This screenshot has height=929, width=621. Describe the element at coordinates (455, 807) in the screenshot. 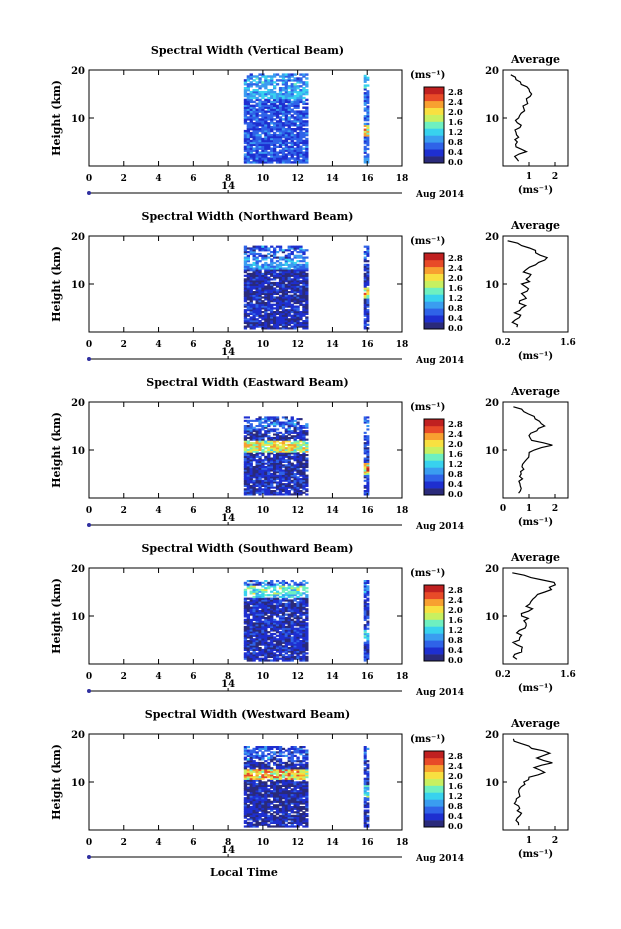

I see `colorbar-tick-label: 0.8` at that location.